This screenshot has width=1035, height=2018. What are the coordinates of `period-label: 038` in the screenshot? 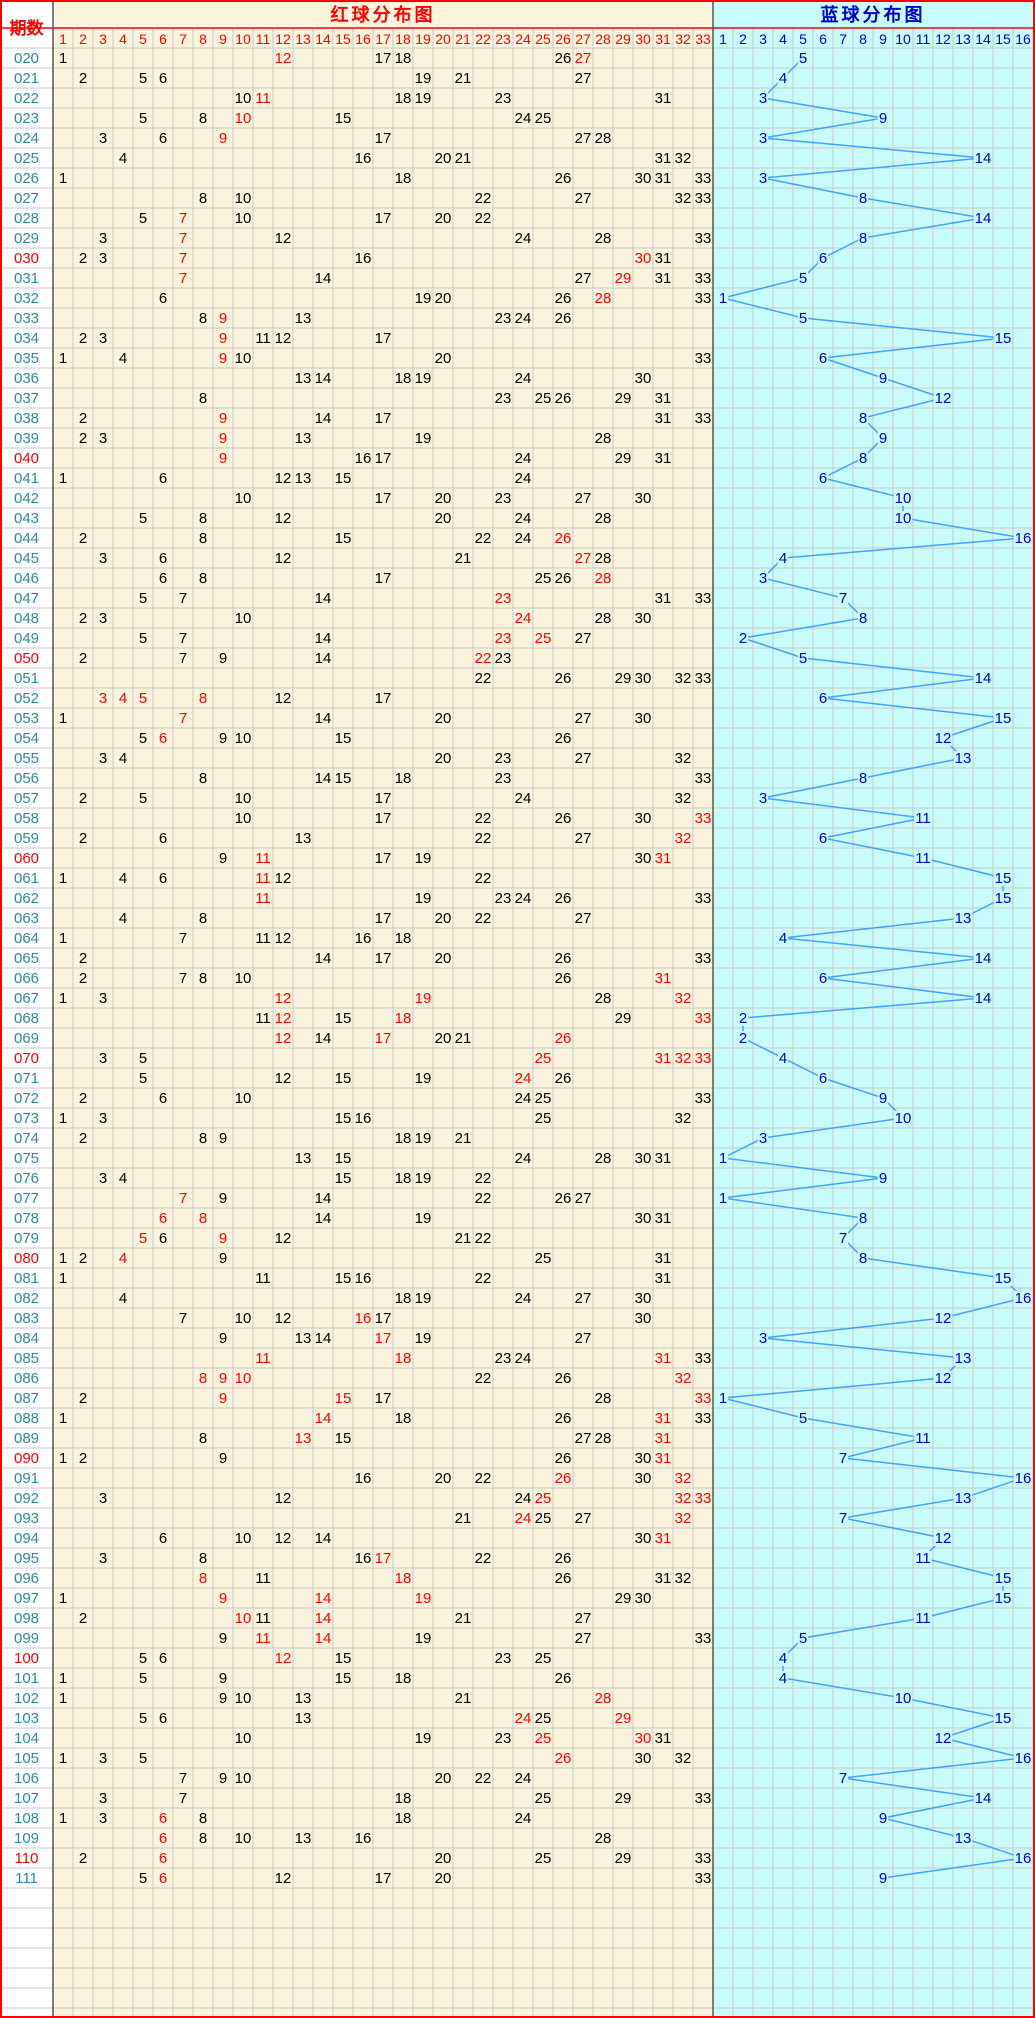 It's located at (26, 418).